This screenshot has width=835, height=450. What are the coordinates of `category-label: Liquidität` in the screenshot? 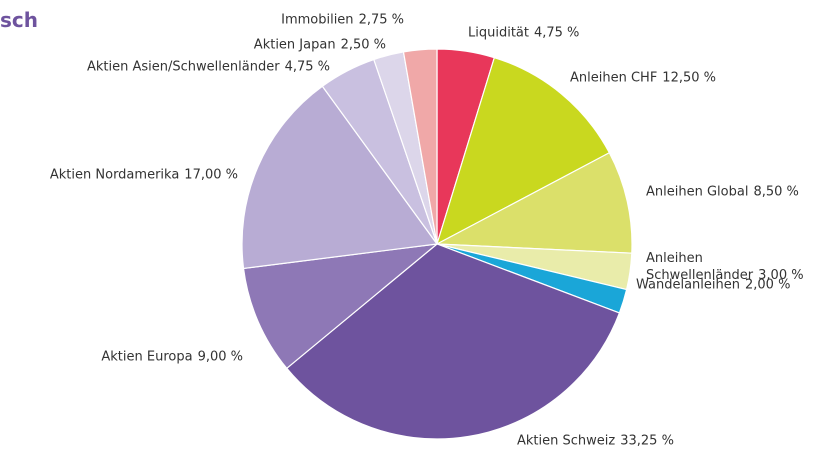 It's located at (498, 33).